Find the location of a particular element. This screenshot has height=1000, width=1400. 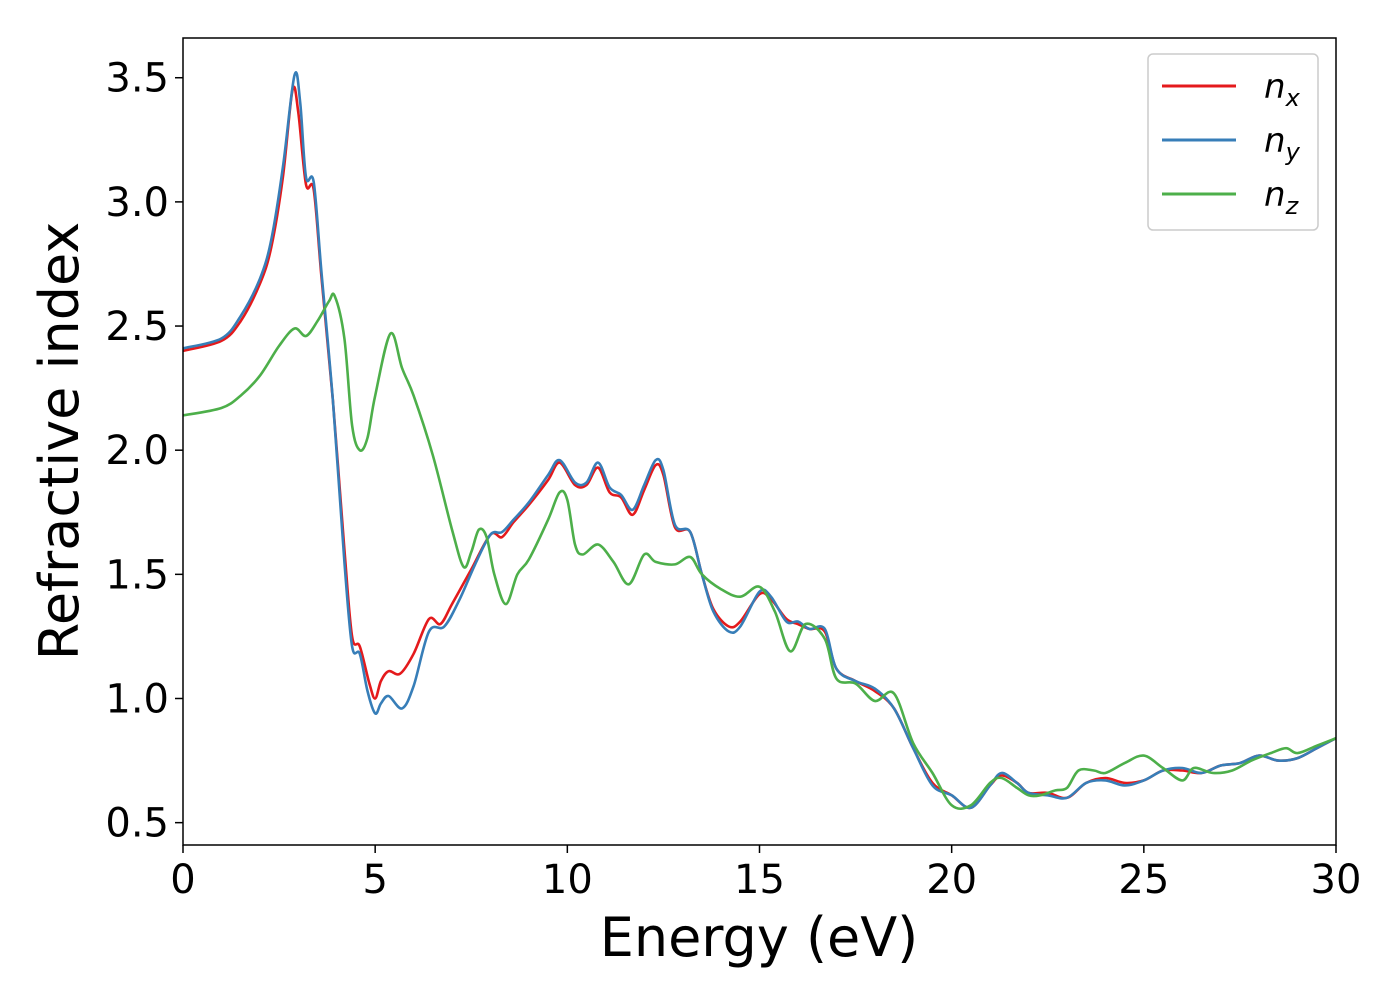

y-axis-ticks: 0.5 1.0 1.5 2.0 2.5 3.0 3.5 is located at coordinates (144, 451).